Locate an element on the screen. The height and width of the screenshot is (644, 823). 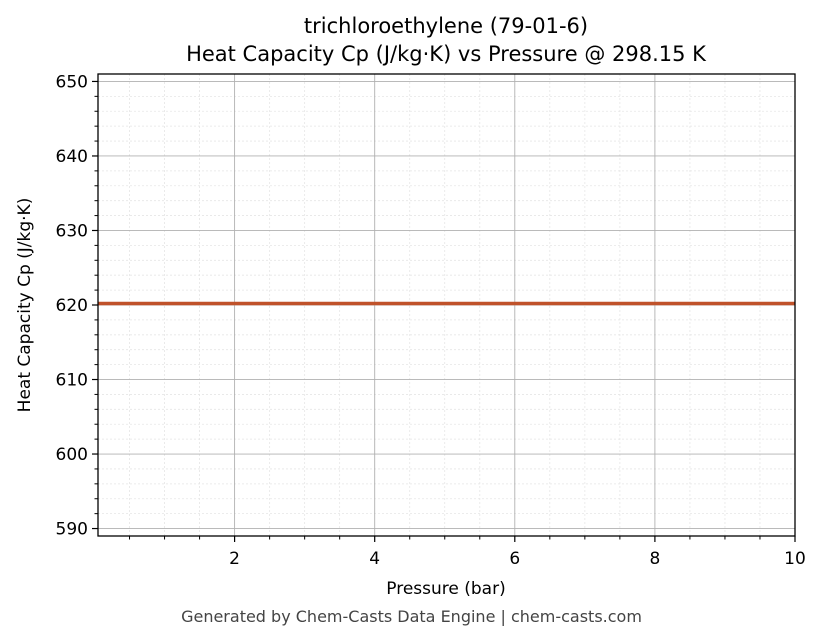
x-tick-label: 10 is located at coordinates (795, 559).